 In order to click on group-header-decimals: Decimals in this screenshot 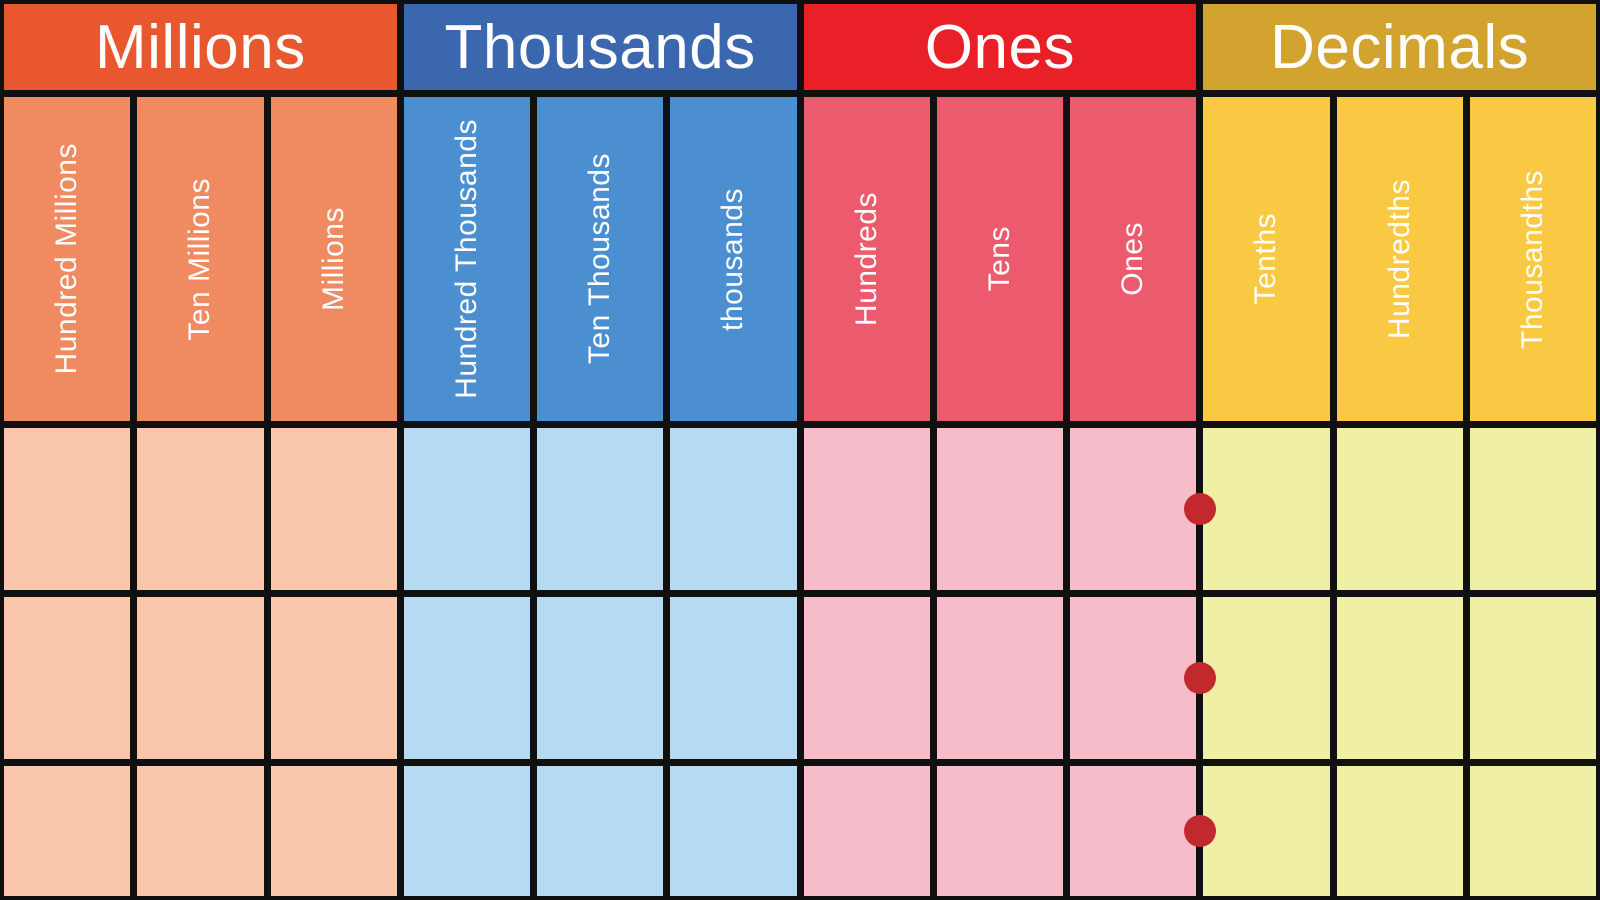, I will do `click(1399, 47)`.